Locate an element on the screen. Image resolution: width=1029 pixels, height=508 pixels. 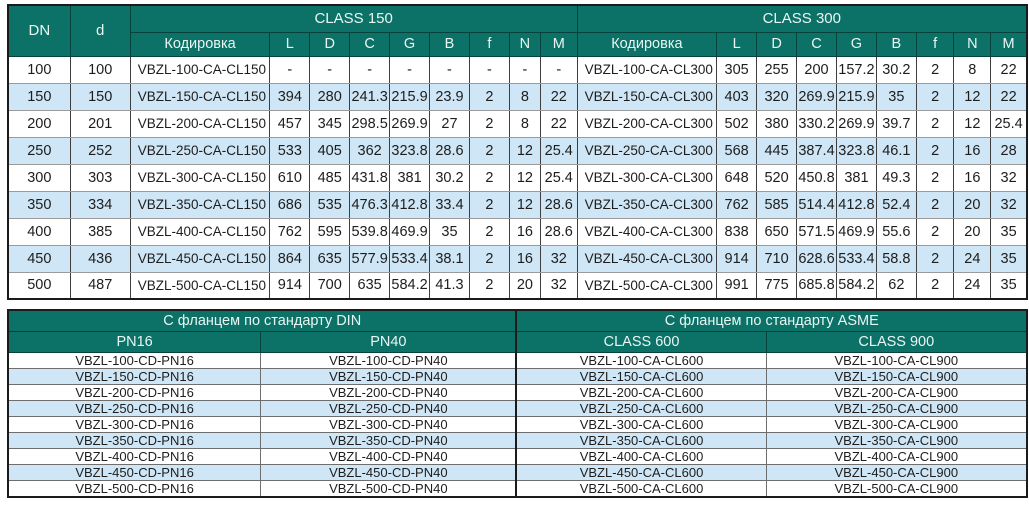
group-header-din: С фланцем по стандарту DIN is located at coordinates (262, 320).